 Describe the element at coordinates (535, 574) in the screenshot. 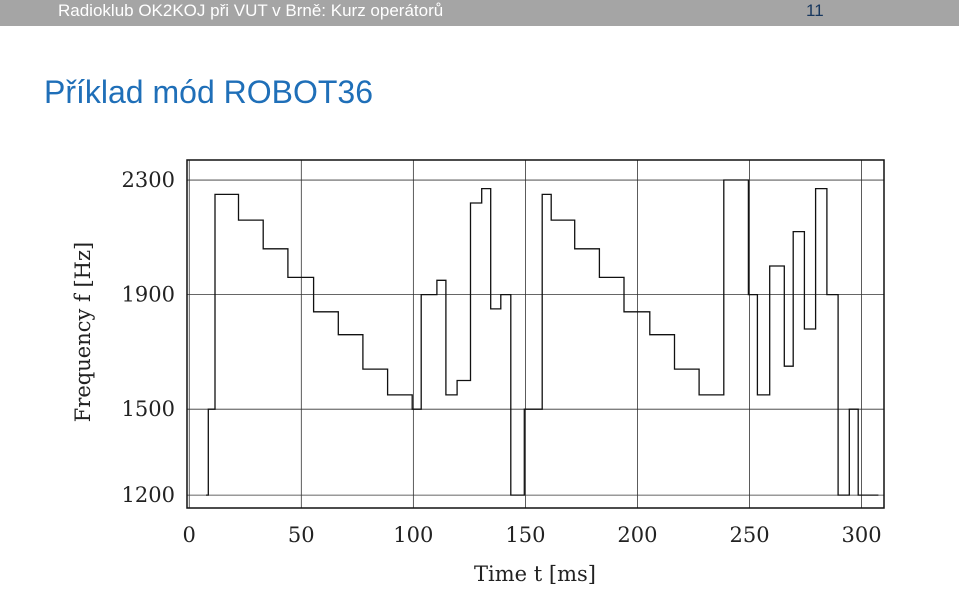

I see `x-axis-label: Time t [ms]` at that location.